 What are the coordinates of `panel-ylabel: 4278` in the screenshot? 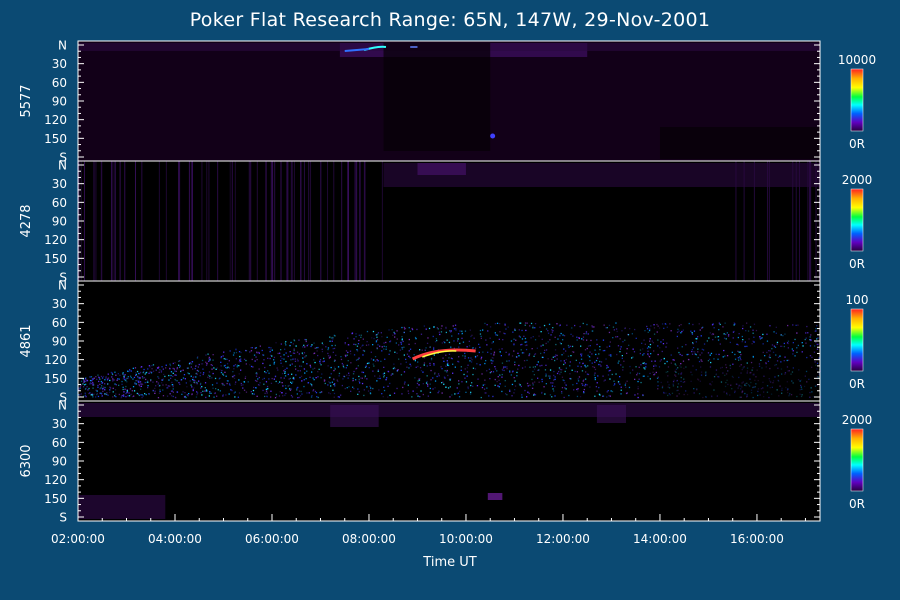 It's located at (26, 220).